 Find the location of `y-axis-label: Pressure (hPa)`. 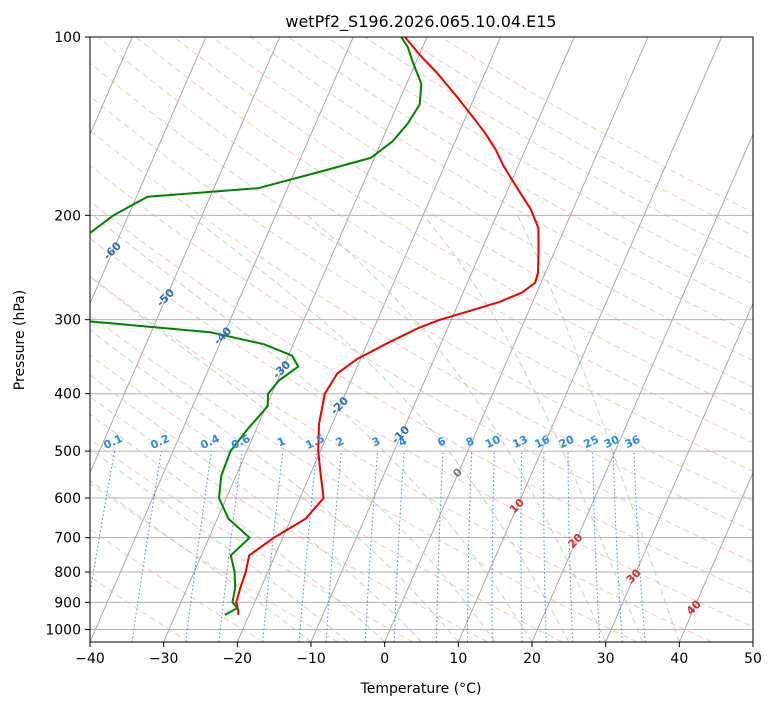

y-axis-label: Pressure (hPa) is located at coordinates (20, 340).